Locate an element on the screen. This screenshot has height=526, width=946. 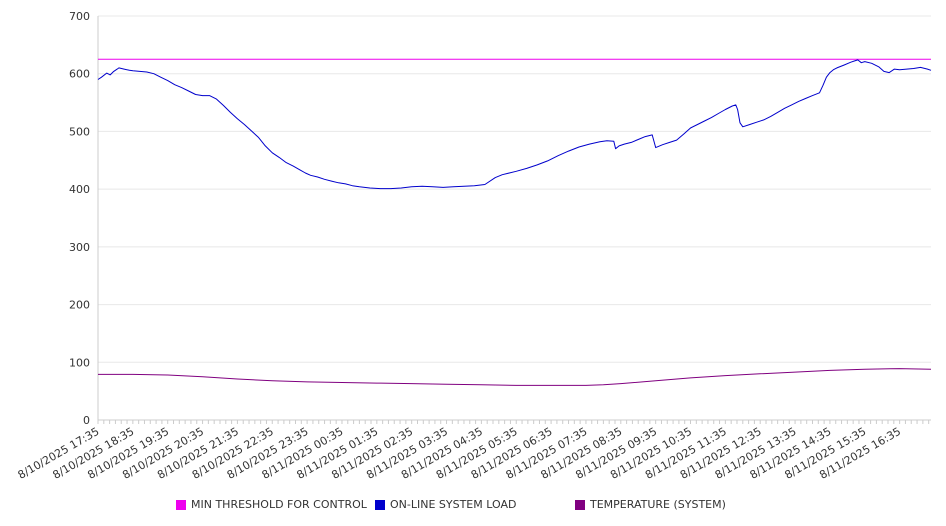
legend-label: ON-LINE SYSTEM LOAD is located at coordinates (453, 504).